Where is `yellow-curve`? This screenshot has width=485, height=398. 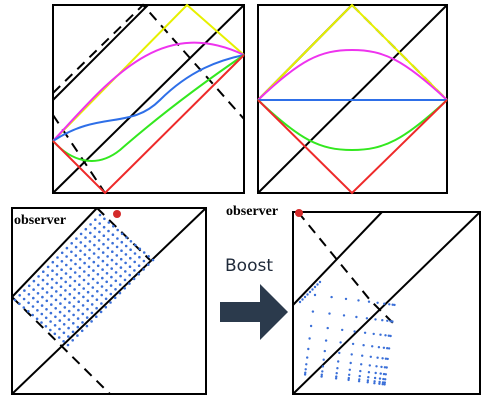
yellow-curve is located at coordinates (148, 72).